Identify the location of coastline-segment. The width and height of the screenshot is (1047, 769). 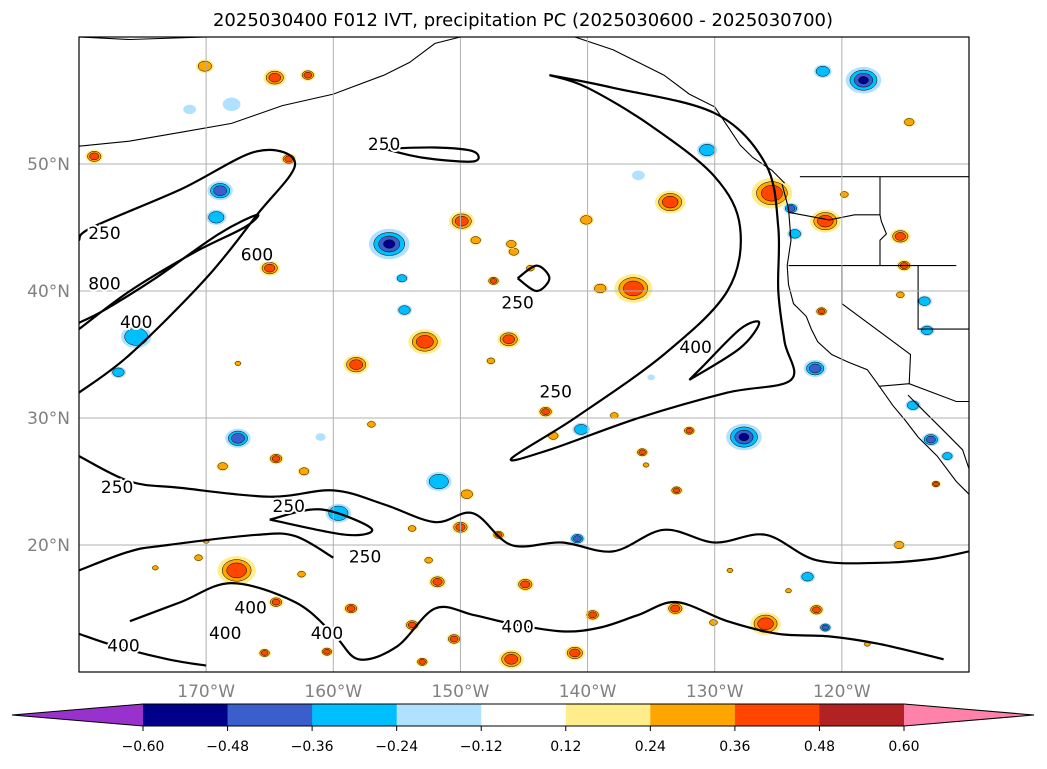
(938, 431).